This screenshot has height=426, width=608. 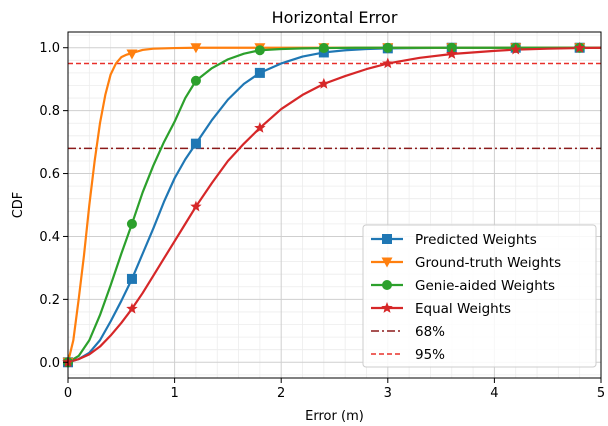 I want to click on legend-label-predicted-weights: Predicted Weights, so click(x=476, y=240).